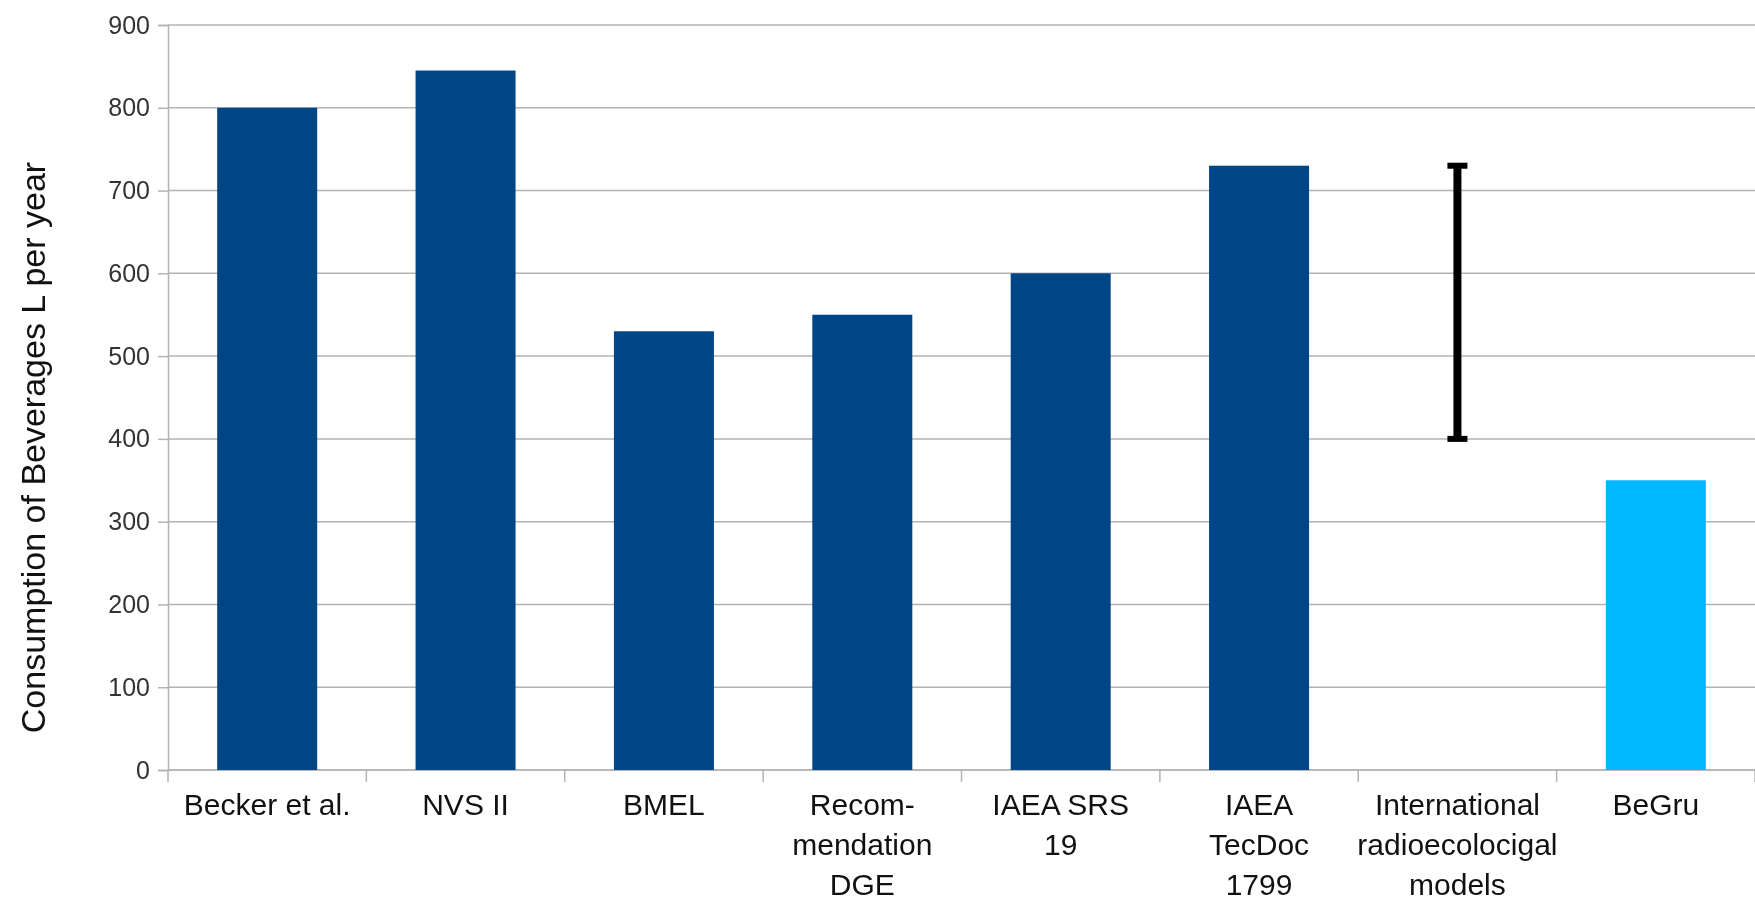 The width and height of the screenshot is (1755, 921). What do you see at coordinates (33, 447) in the screenshot?
I see `y-axis-title: Consumption of Beverages L per year` at bounding box center [33, 447].